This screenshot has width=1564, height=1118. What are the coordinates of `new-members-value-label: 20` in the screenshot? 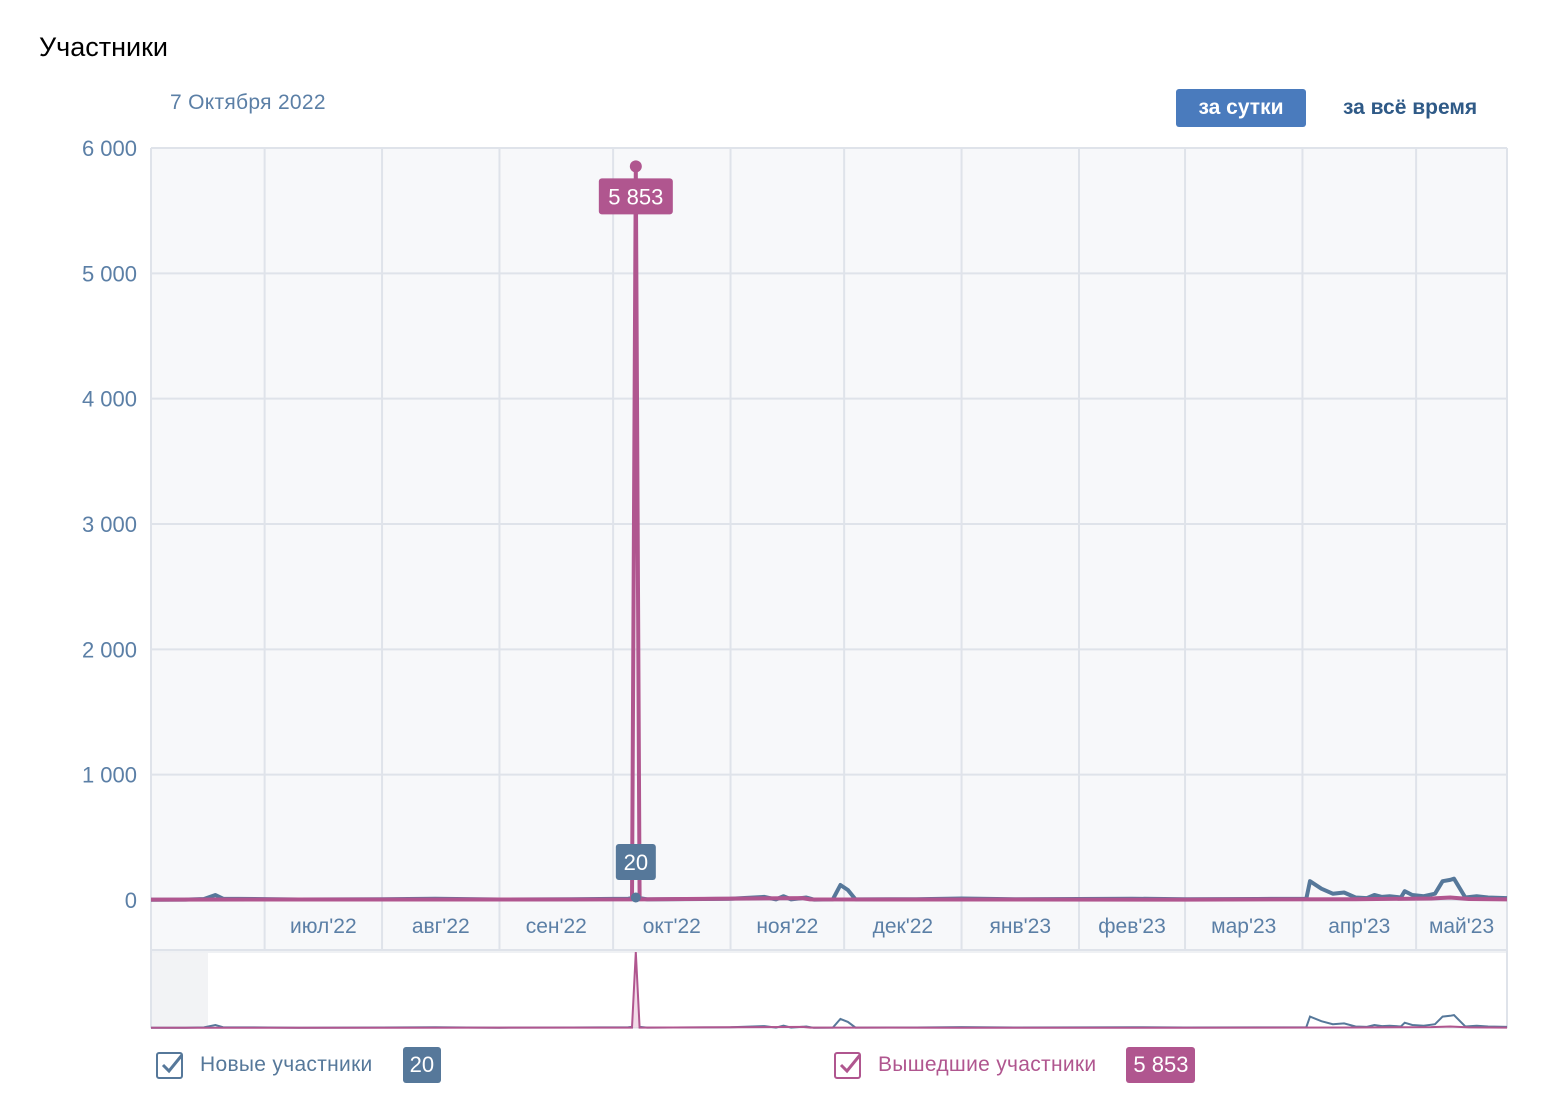 It's located at (635, 862).